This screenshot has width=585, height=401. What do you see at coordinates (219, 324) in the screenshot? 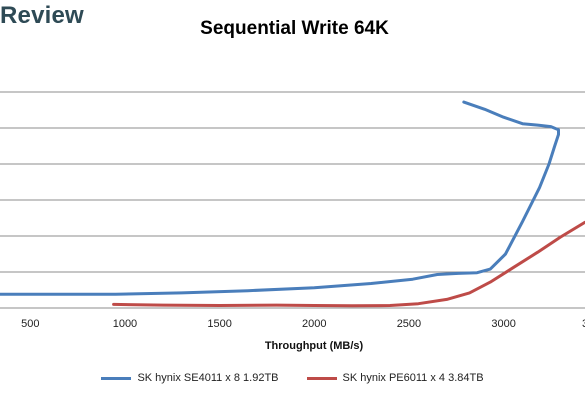
I see `x-tick-label: 1500` at bounding box center [219, 324].